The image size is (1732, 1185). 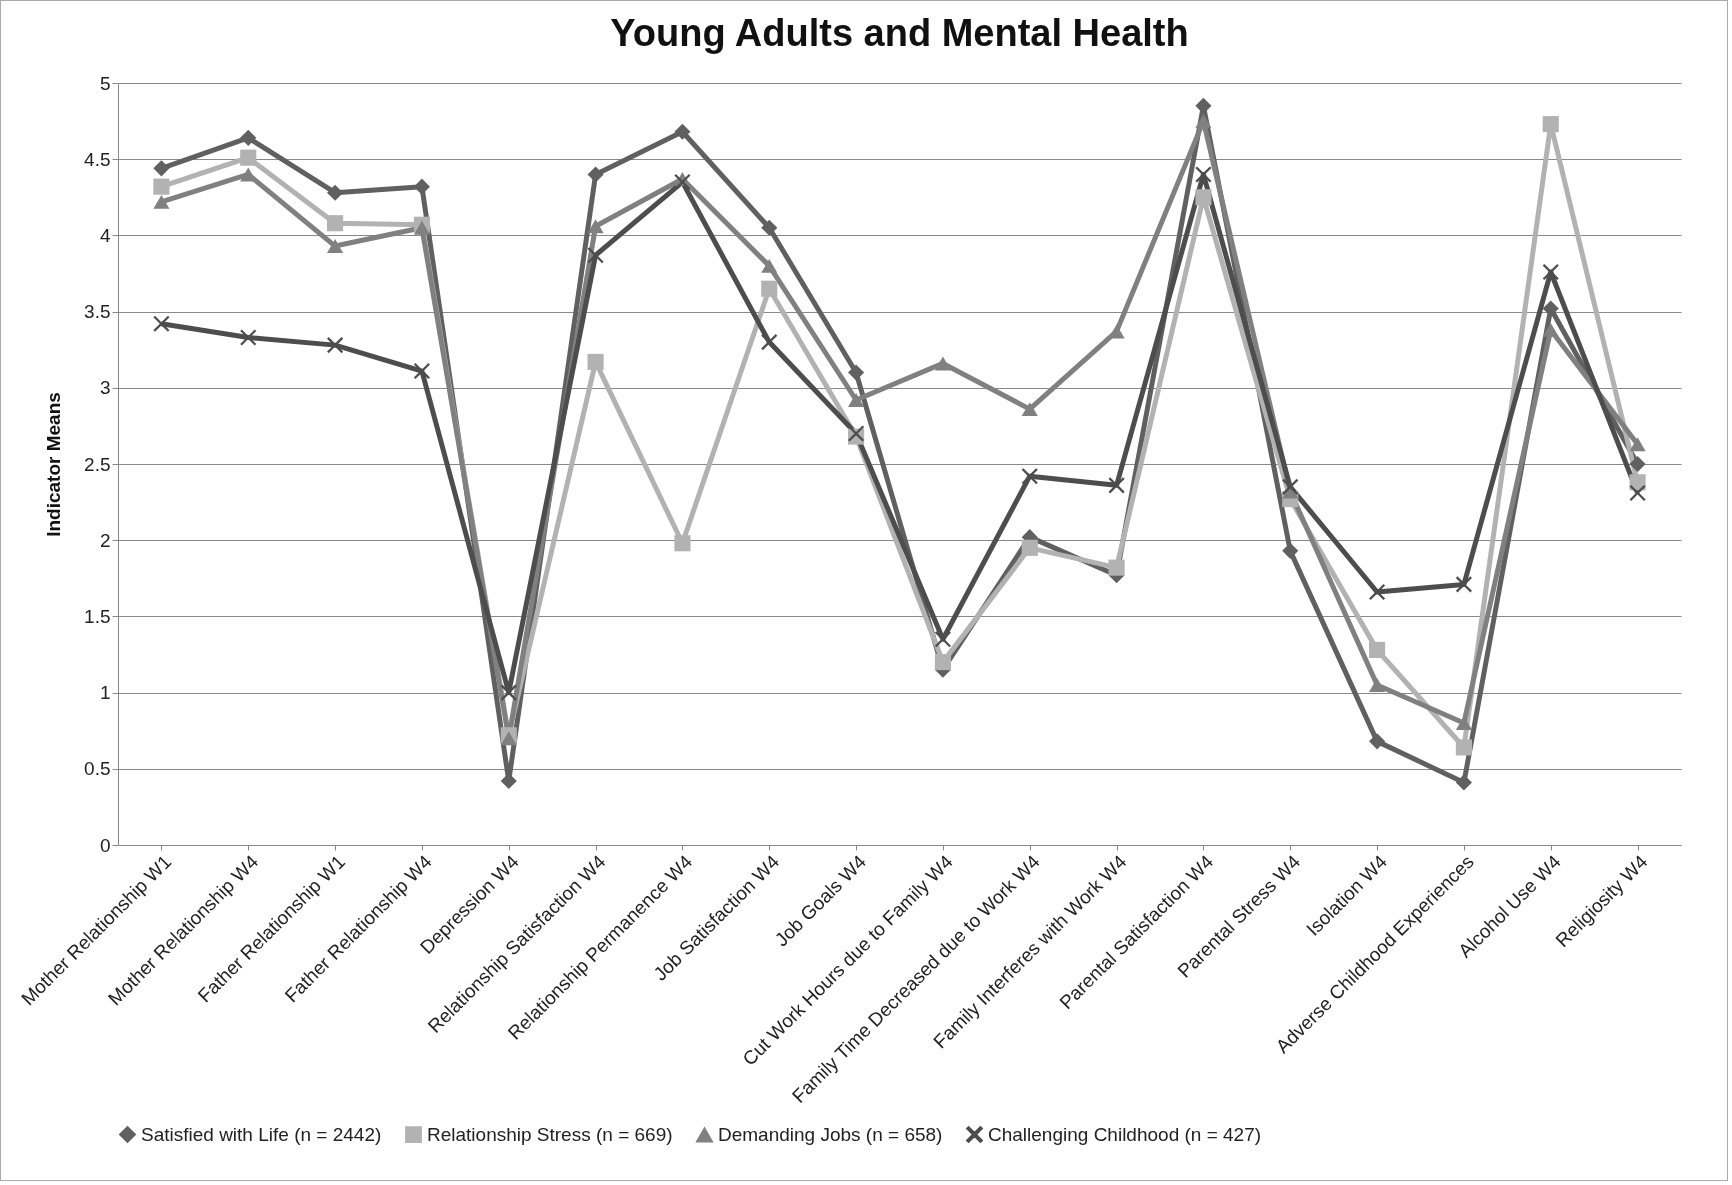 I want to click on y-tick-label: 1.5, so click(x=97, y=616).